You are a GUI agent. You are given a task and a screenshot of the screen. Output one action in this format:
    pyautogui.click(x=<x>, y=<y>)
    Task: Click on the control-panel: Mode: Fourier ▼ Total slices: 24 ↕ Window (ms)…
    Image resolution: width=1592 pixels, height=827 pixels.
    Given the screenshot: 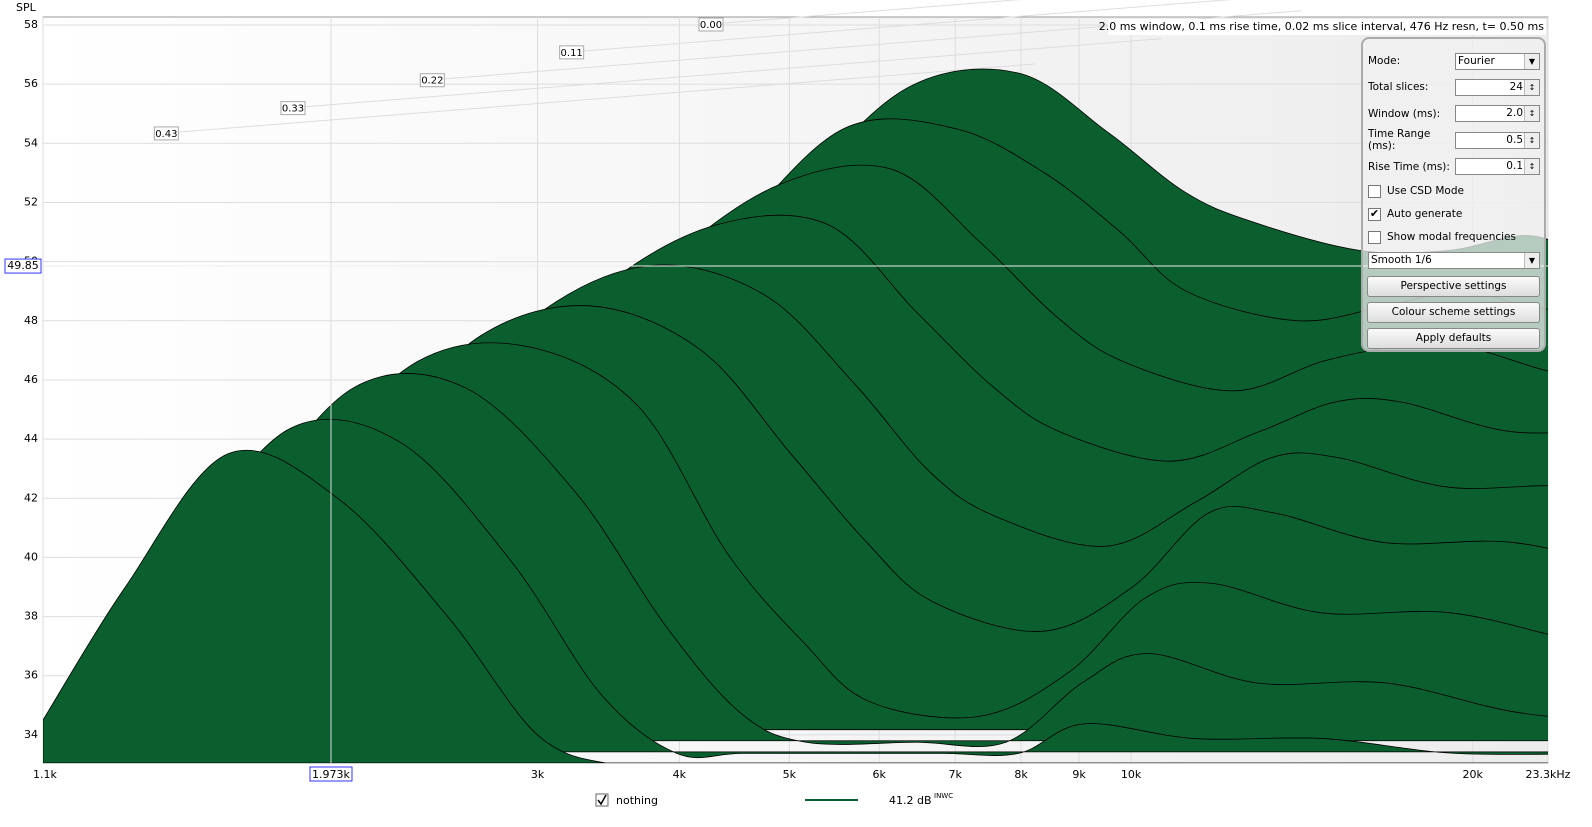 What is the action you would take?
    pyautogui.click(x=1453, y=194)
    